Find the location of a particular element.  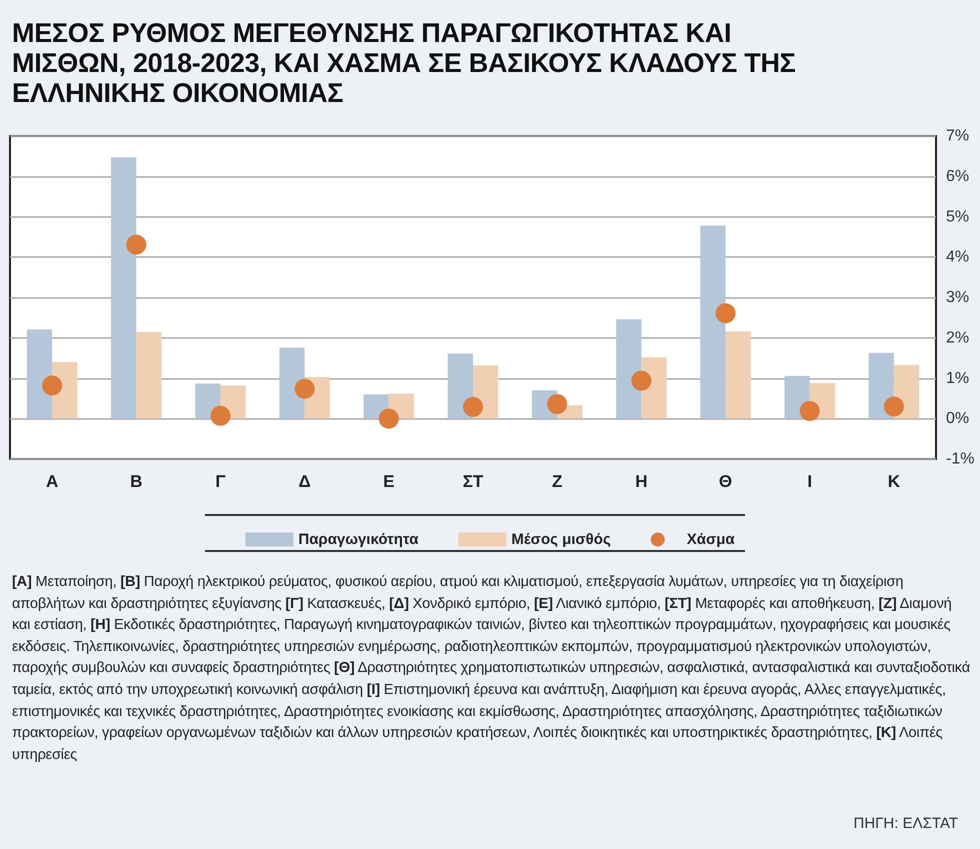

x-tick-label: ΣΤ is located at coordinates (473, 481).